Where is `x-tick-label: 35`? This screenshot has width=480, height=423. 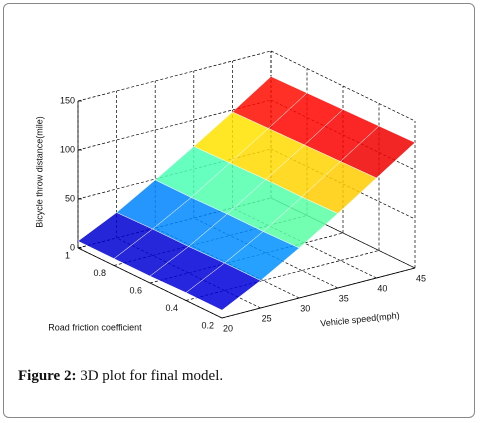 x-tick-label: 35 is located at coordinates (344, 298).